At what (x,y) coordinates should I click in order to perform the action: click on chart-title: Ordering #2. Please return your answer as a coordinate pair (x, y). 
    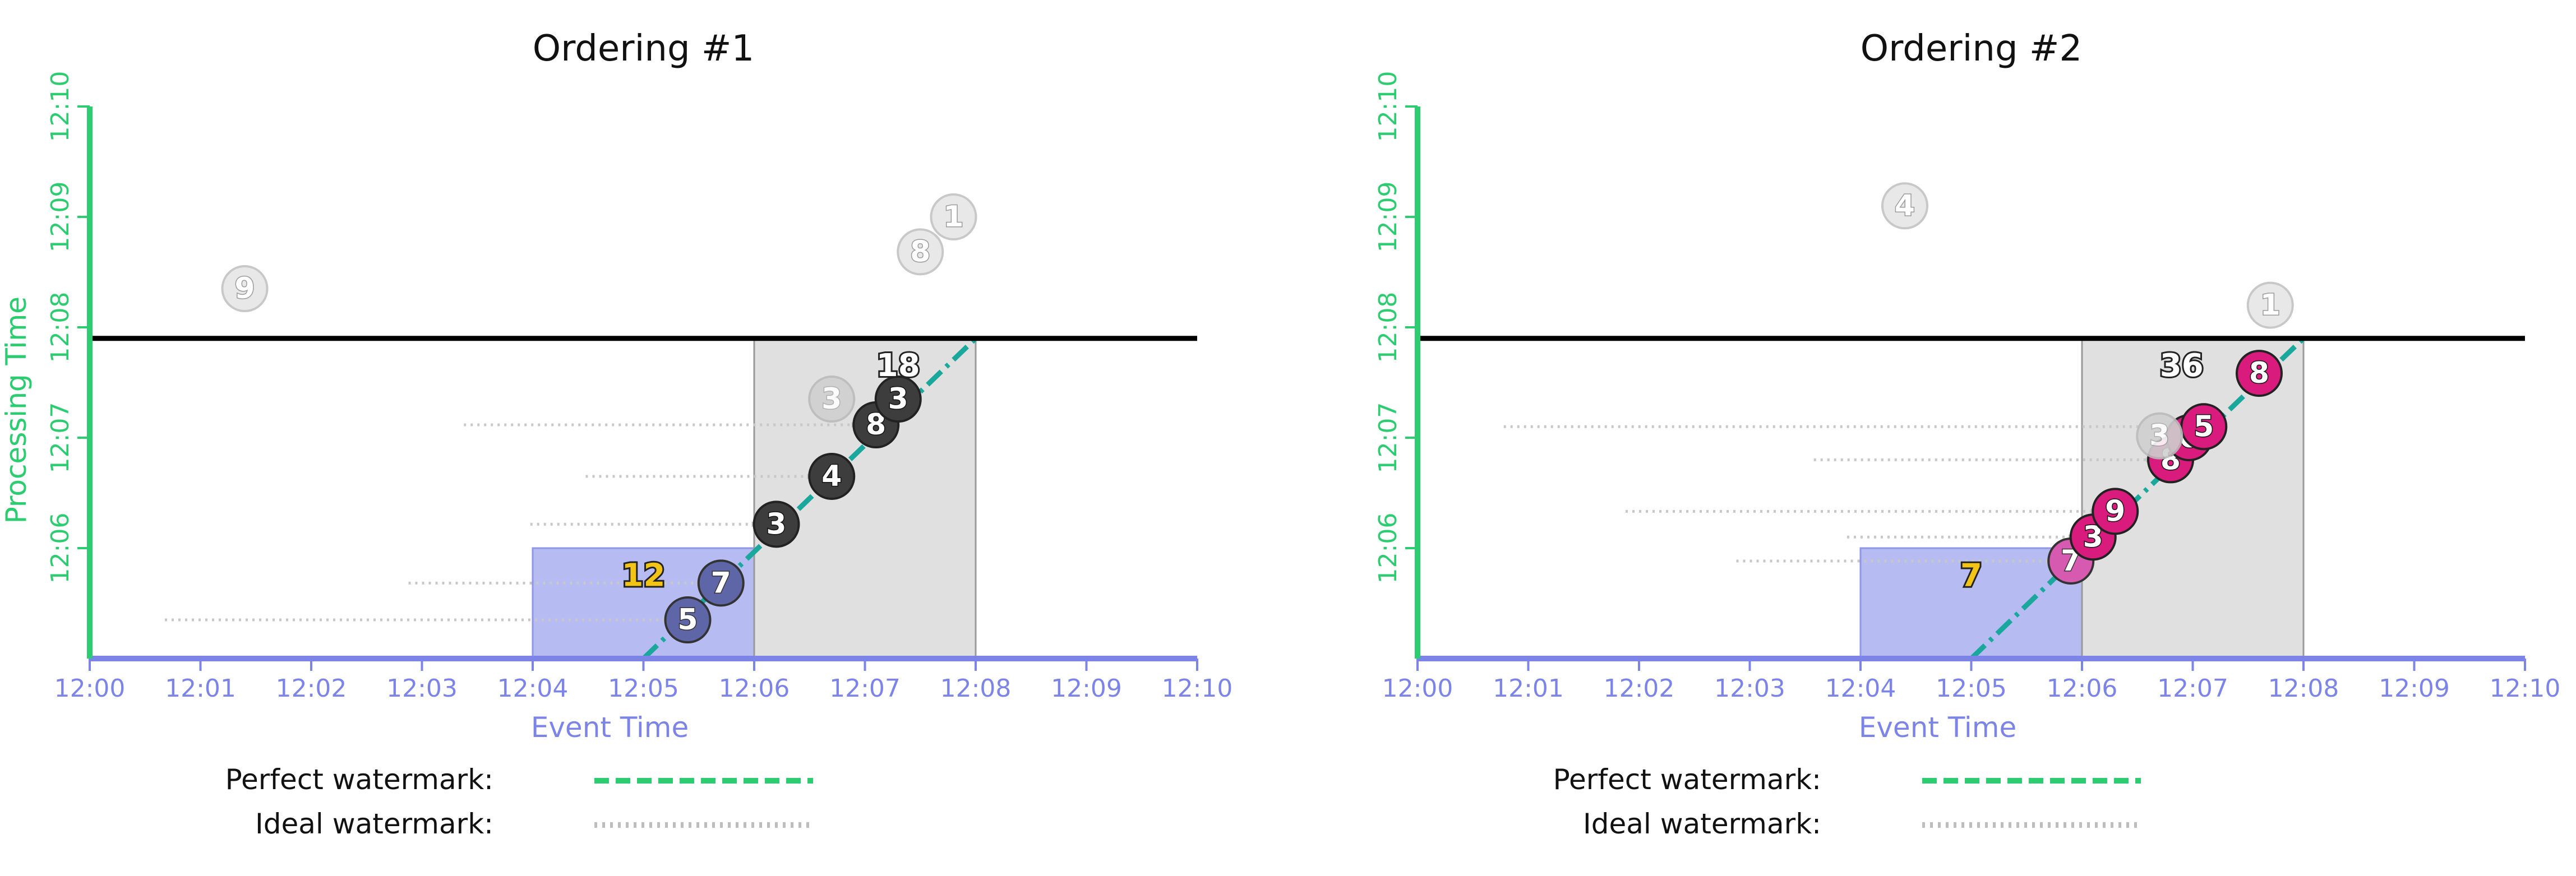
    Looking at the image, I should click on (1972, 48).